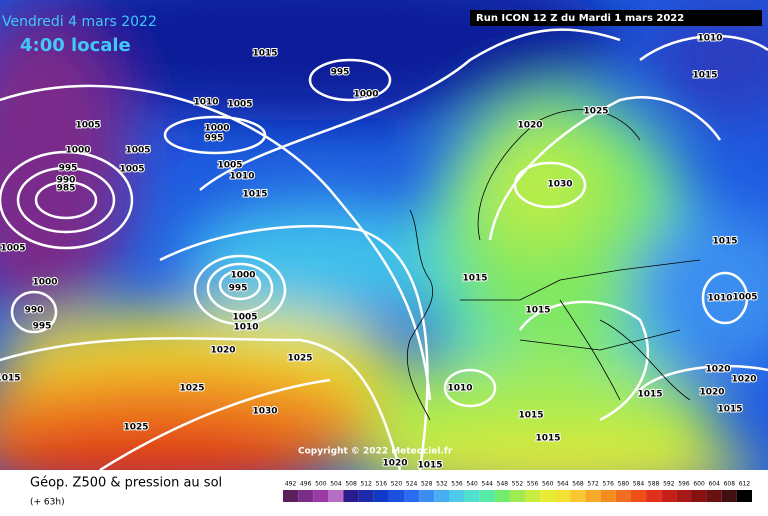 The width and height of the screenshot is (768, 516). I want to click on isobar-label: 985, so click(66, 189).